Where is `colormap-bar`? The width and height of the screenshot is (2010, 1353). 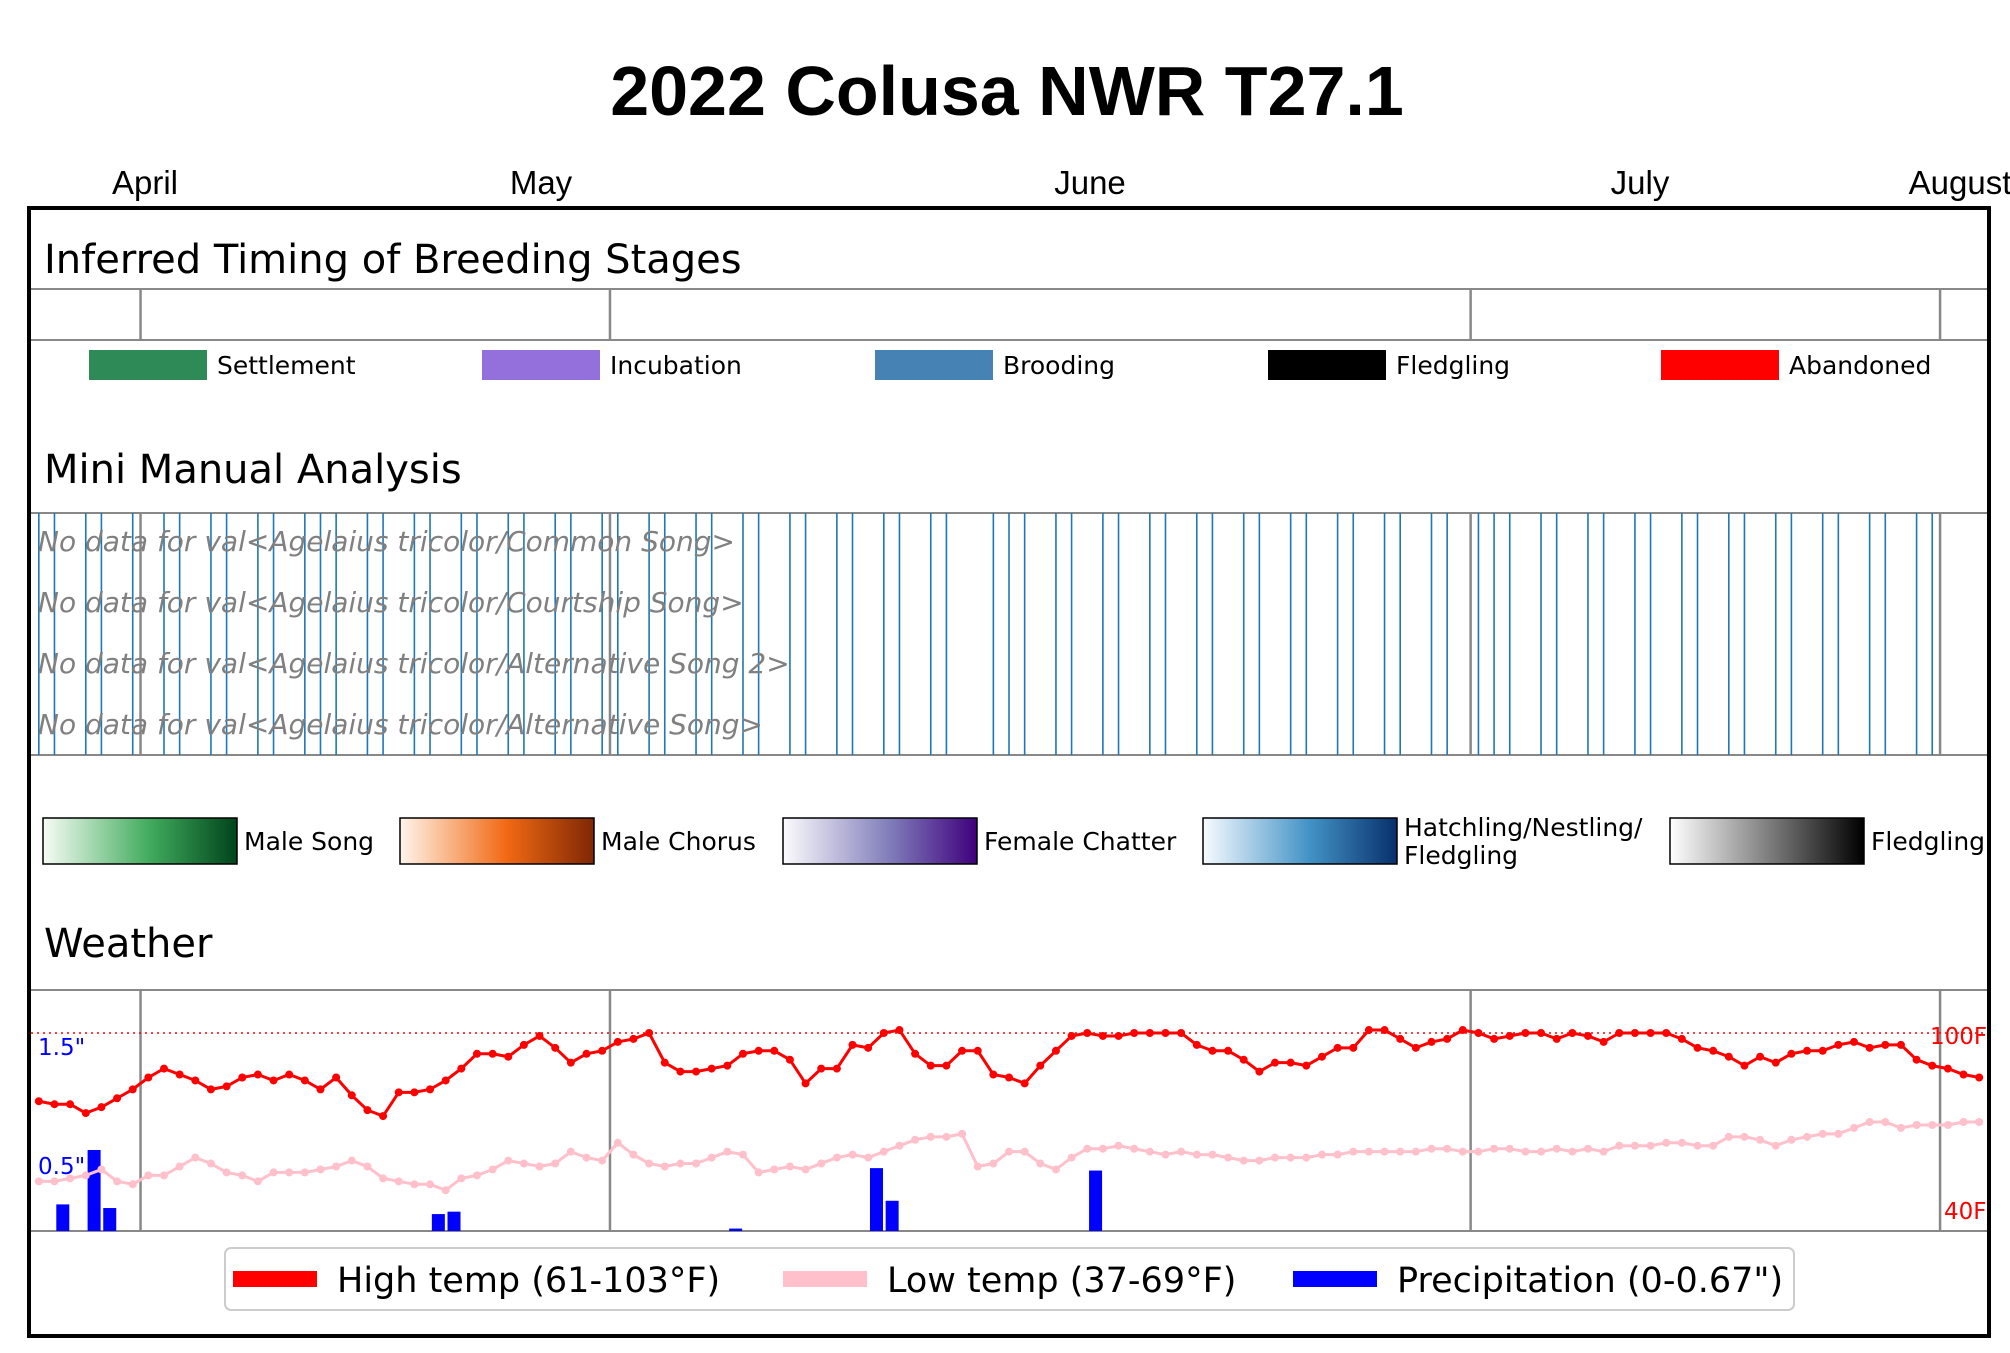 colormap-bar is located at coordinates (880, 841).